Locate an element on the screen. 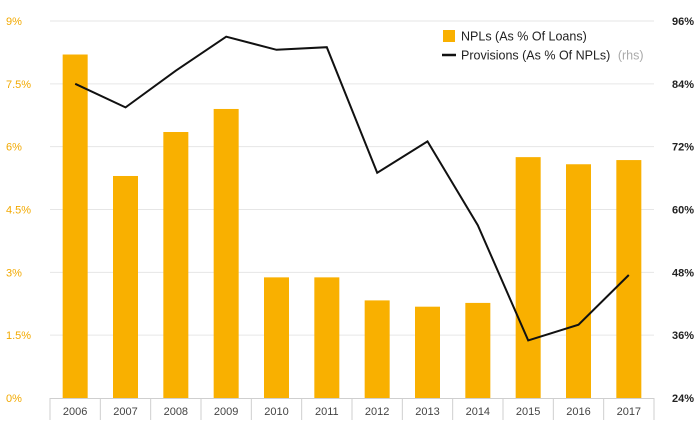 This screenshot has height=433, width=700. x-tick-label: 2010 is located at coordinates (276, 412).